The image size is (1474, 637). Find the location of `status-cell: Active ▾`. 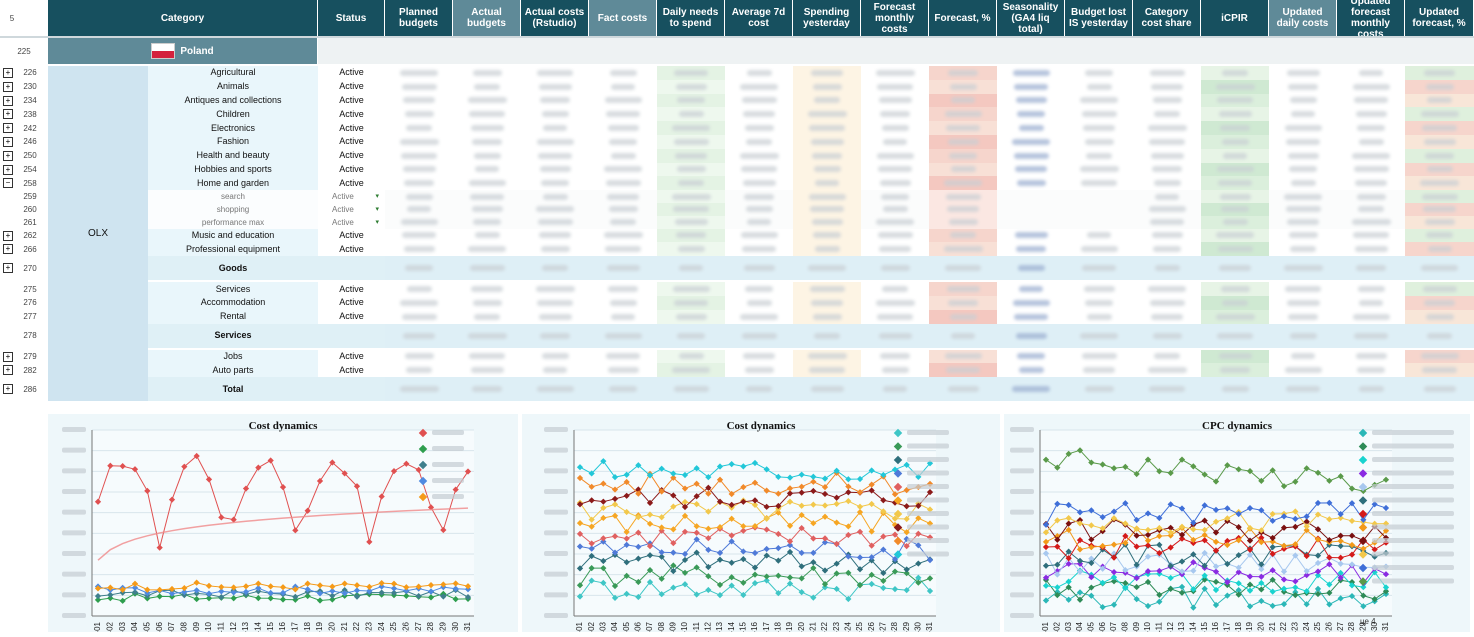

status-cell: Active ▾ is located at coordinates (351, 209).